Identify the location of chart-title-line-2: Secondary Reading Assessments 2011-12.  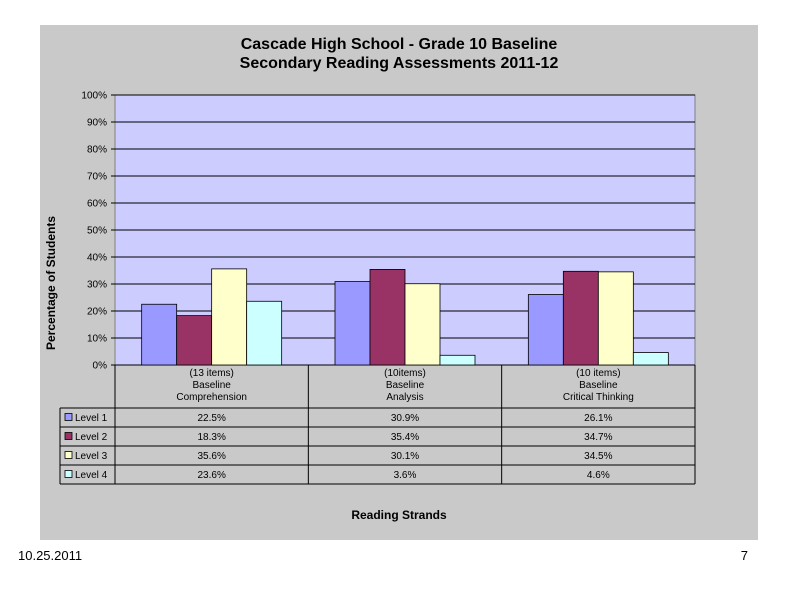
(399, 63).